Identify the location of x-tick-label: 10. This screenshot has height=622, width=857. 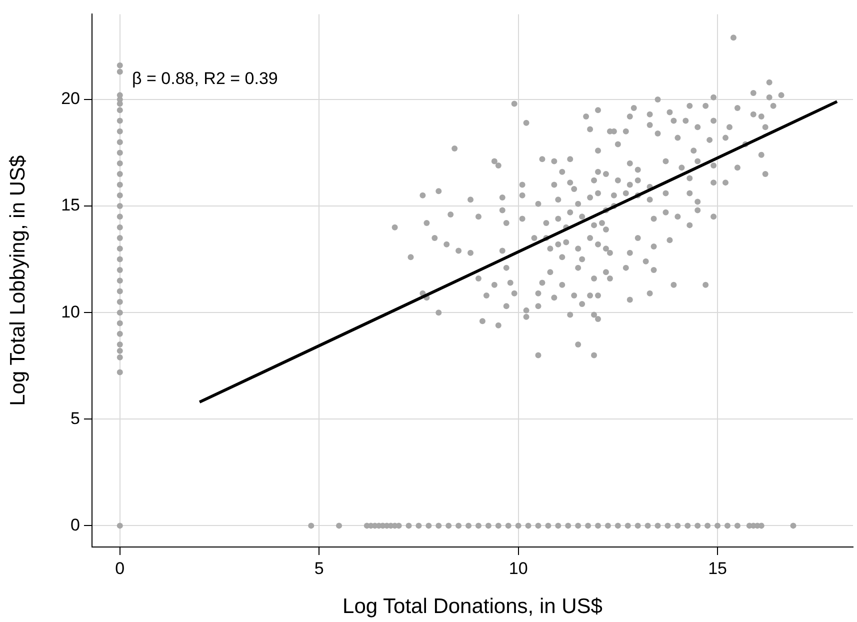
(518, 568).